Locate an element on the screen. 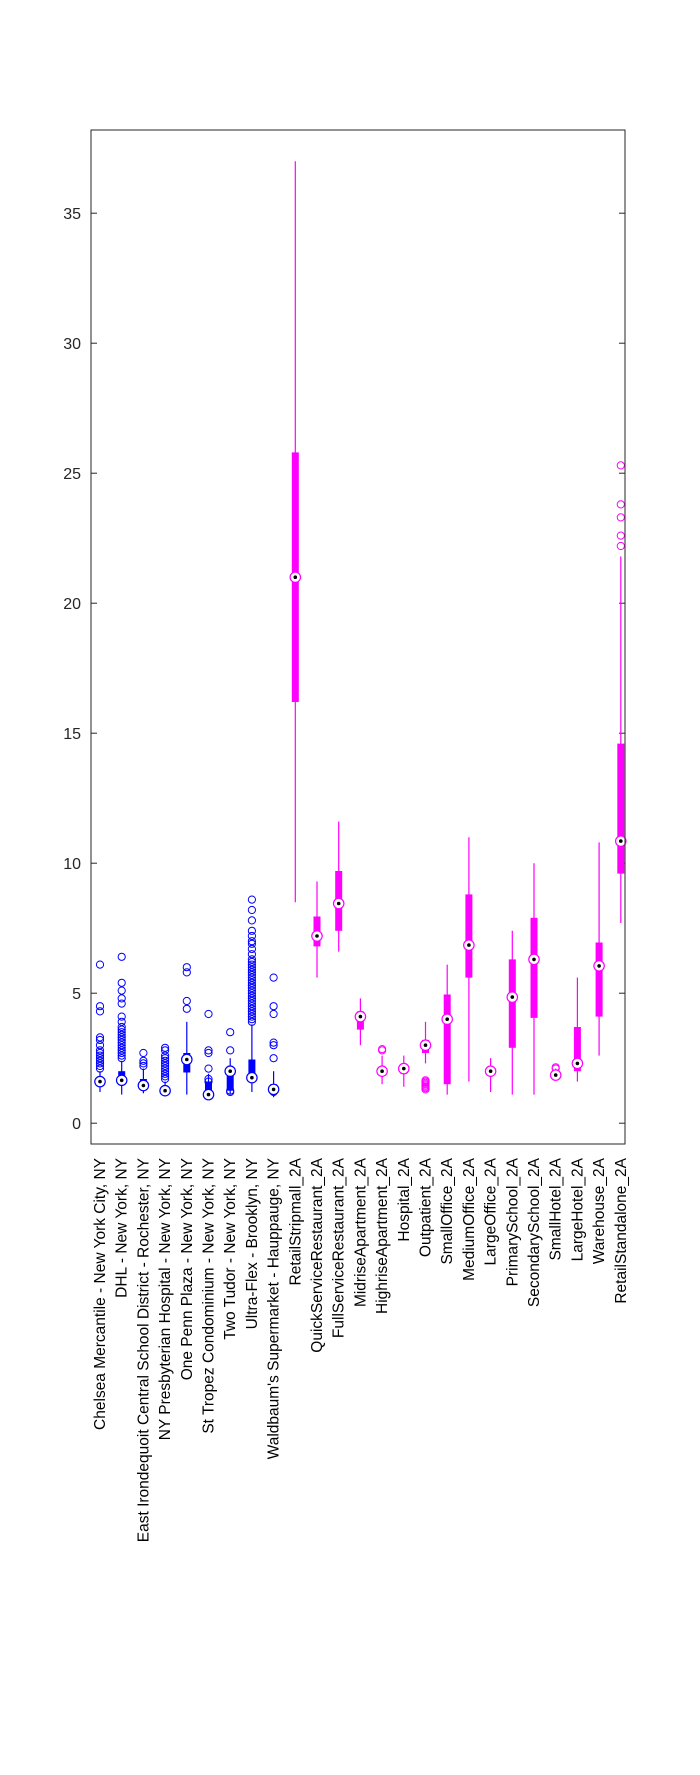 The height and width of the screenshot is (1775, 700). x-category-label: Ultra-Flex - Brooklyn, NY is located at coordinates (252, 1243).